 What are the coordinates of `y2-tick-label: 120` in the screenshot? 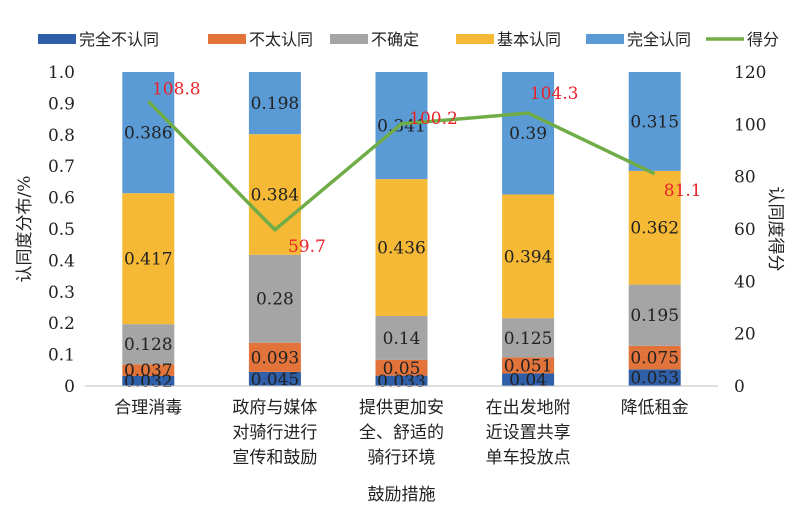 It's located at (750, 73).